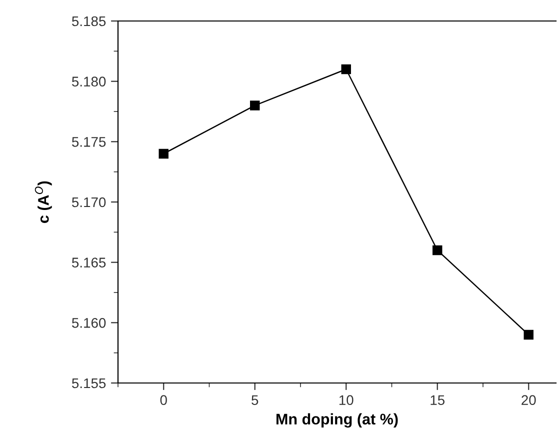 This screenshot has width=559, height=440. I want to click on y-axis-title: c (A$^{O}$), so click(43, 202).